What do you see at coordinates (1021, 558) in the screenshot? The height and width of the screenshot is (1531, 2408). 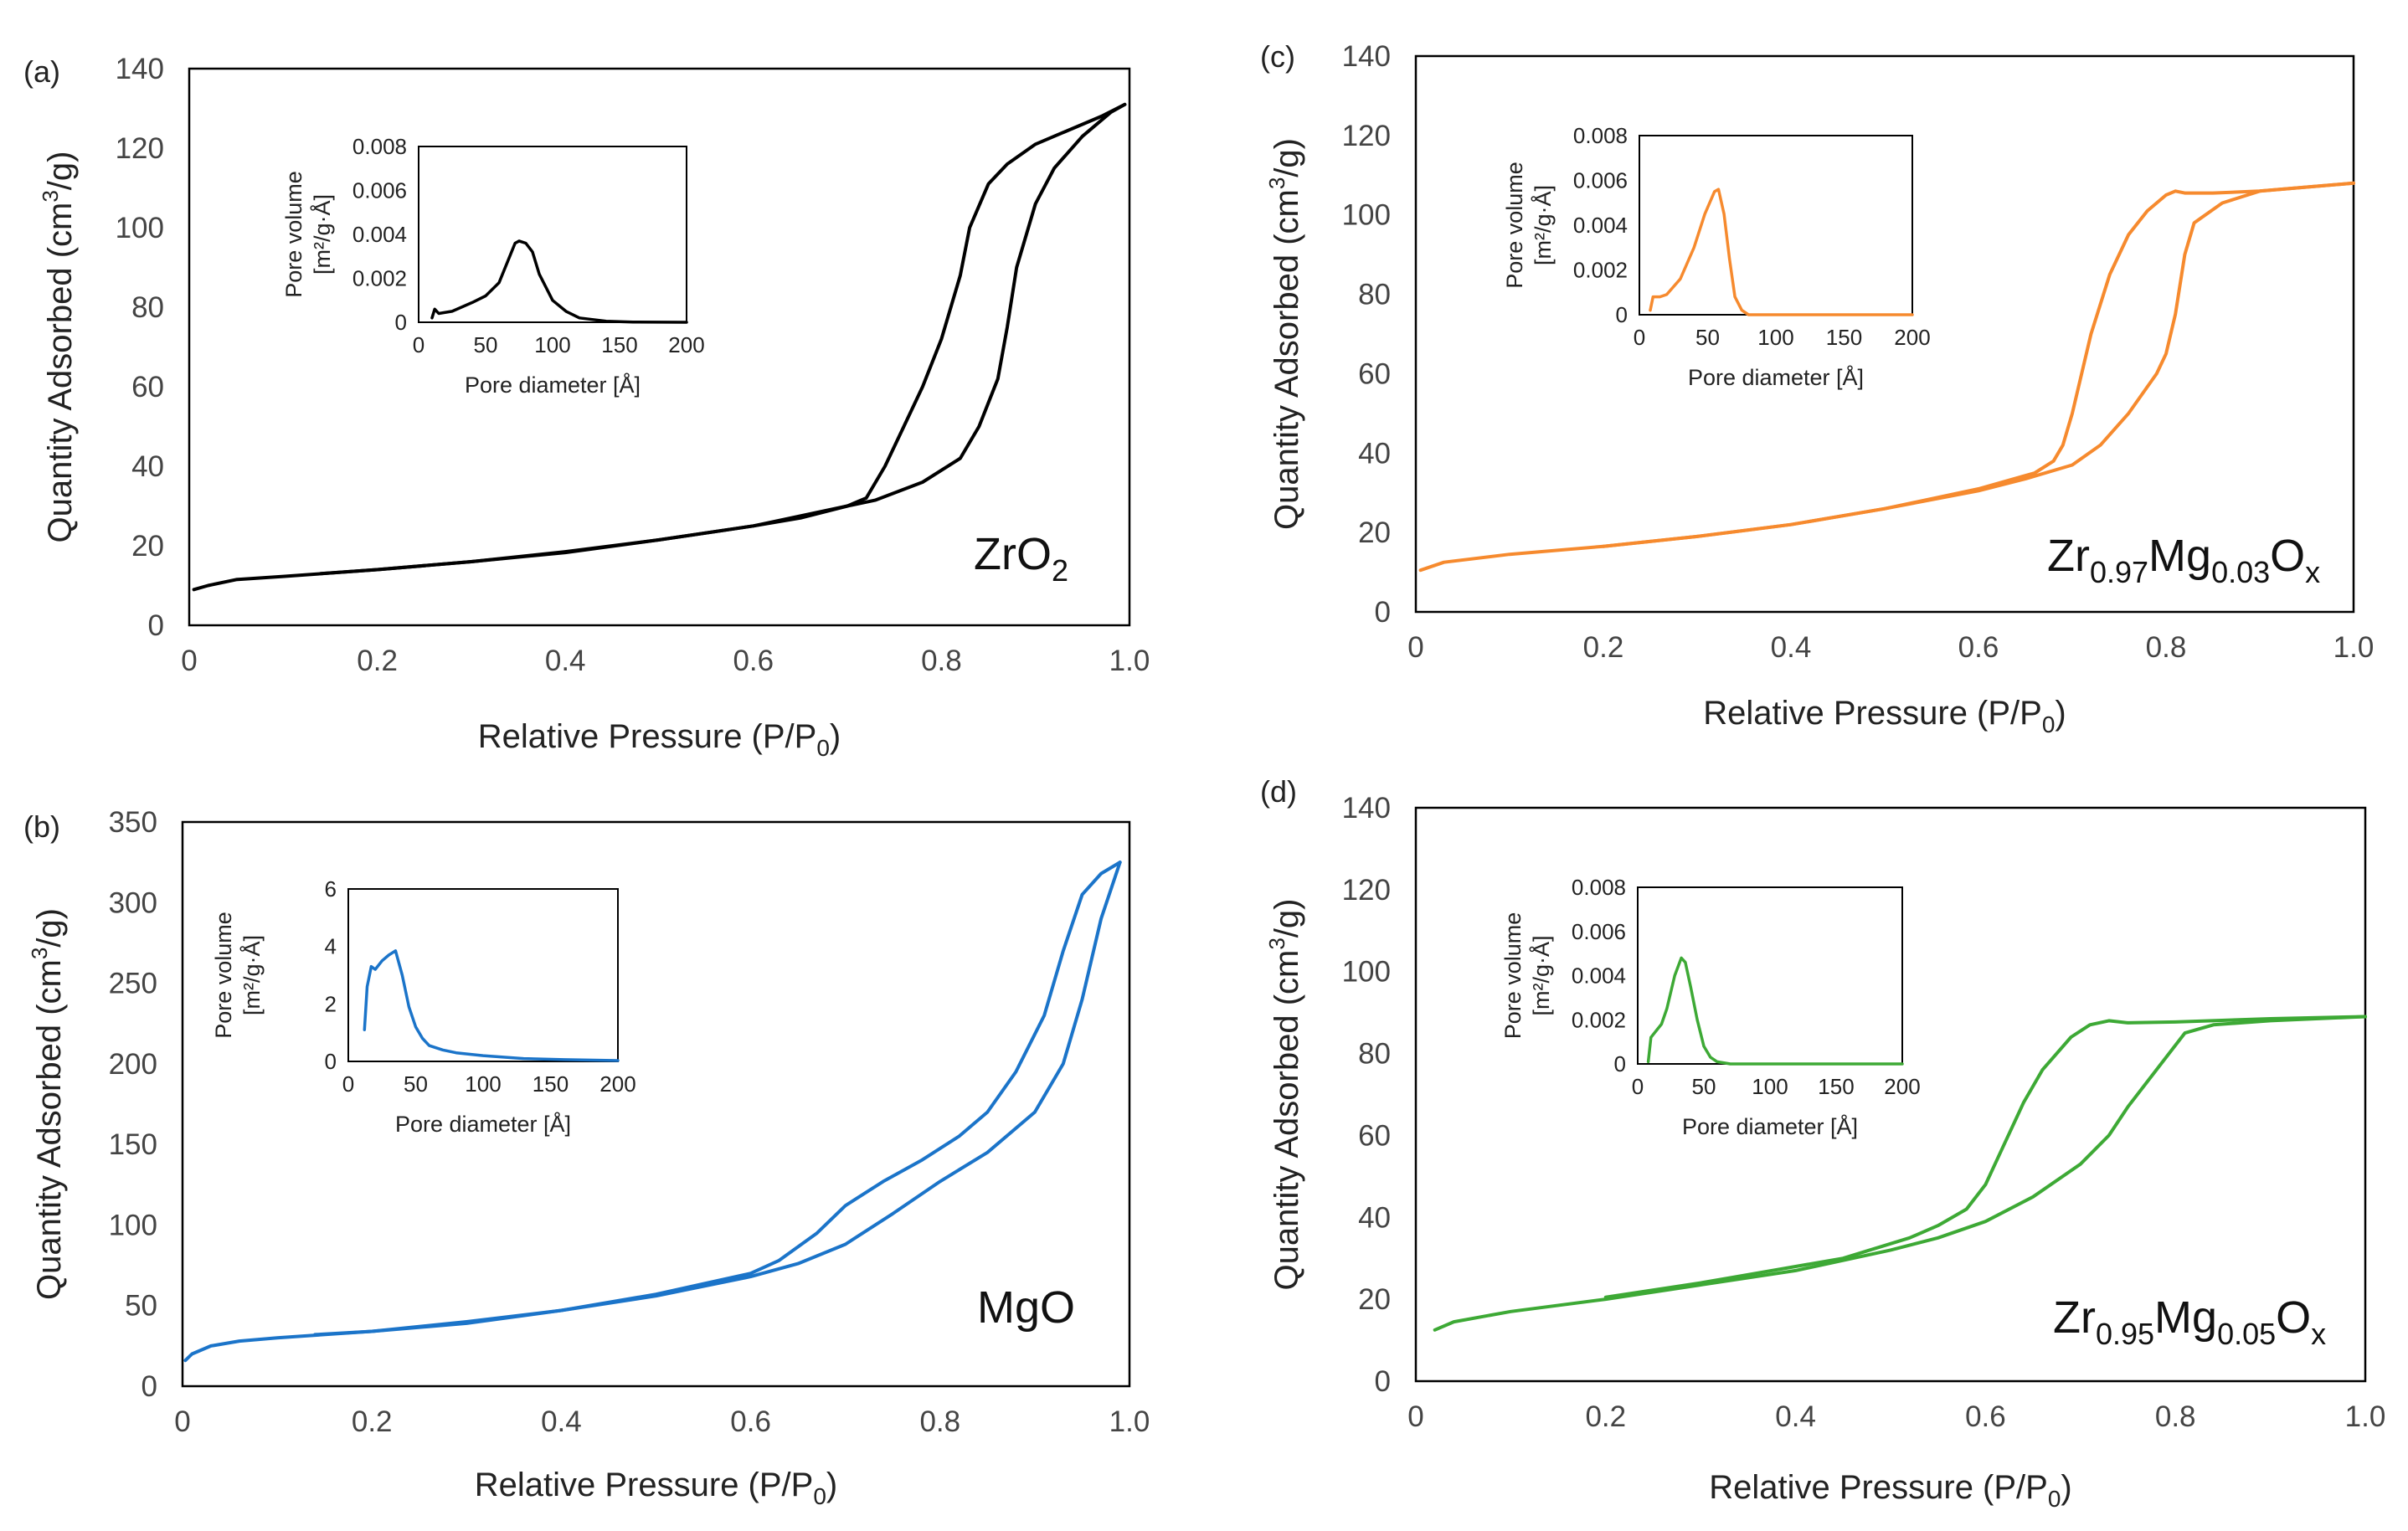 I see `material-label: ZrO2` at bounding box center [1021, 558].